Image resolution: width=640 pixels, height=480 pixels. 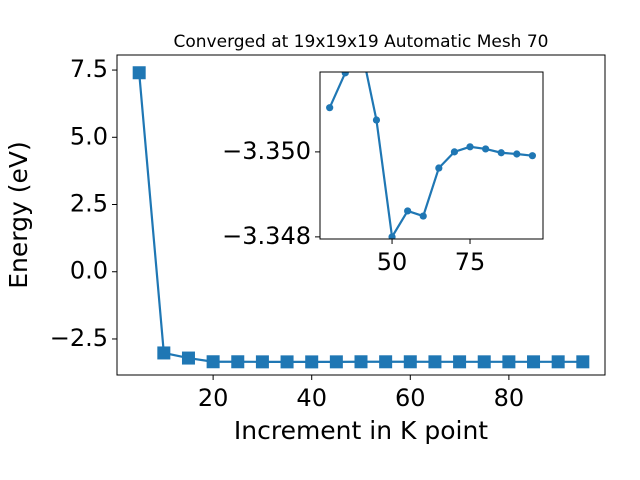 I want to click on y-tick-label: −2.5, so click(x=79, y=338).